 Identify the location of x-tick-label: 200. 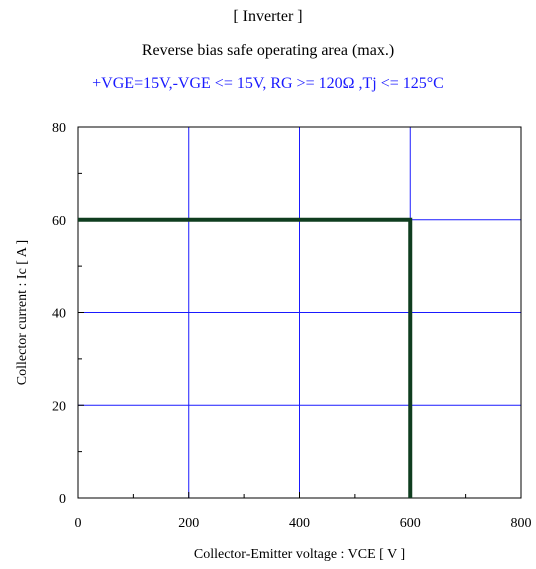
(188, 523).